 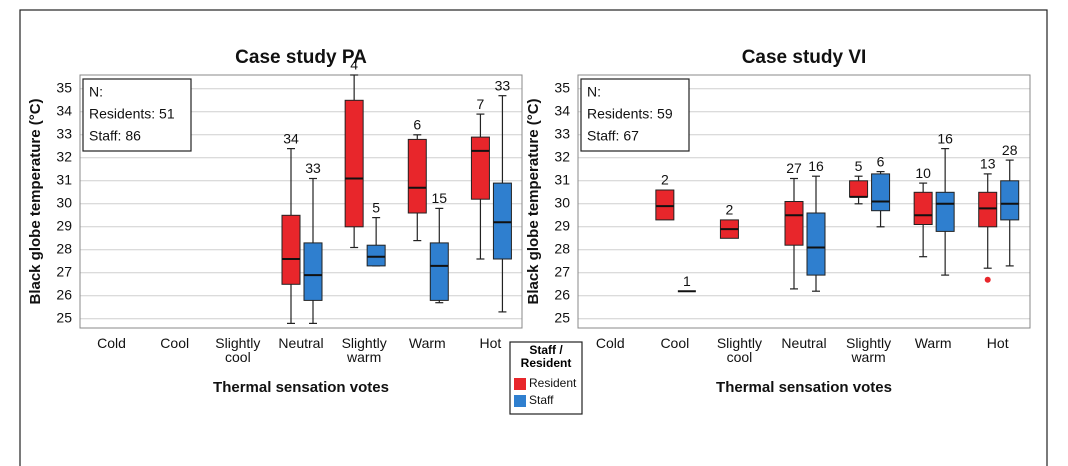 What do you see at coordinates (987, 279) in the screenshot?
I see `outlier` at bounding box center [987, 279].